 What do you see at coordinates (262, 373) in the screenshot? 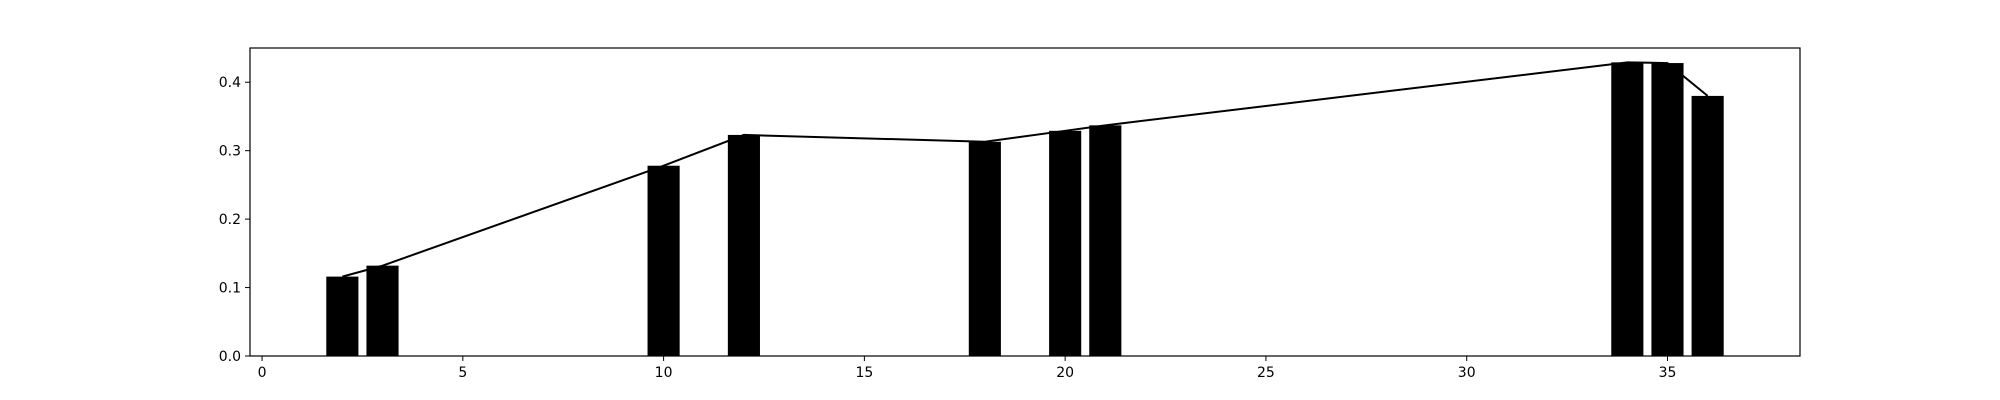
I see `x-tick-label: 0` at bounding box center [262, 373].